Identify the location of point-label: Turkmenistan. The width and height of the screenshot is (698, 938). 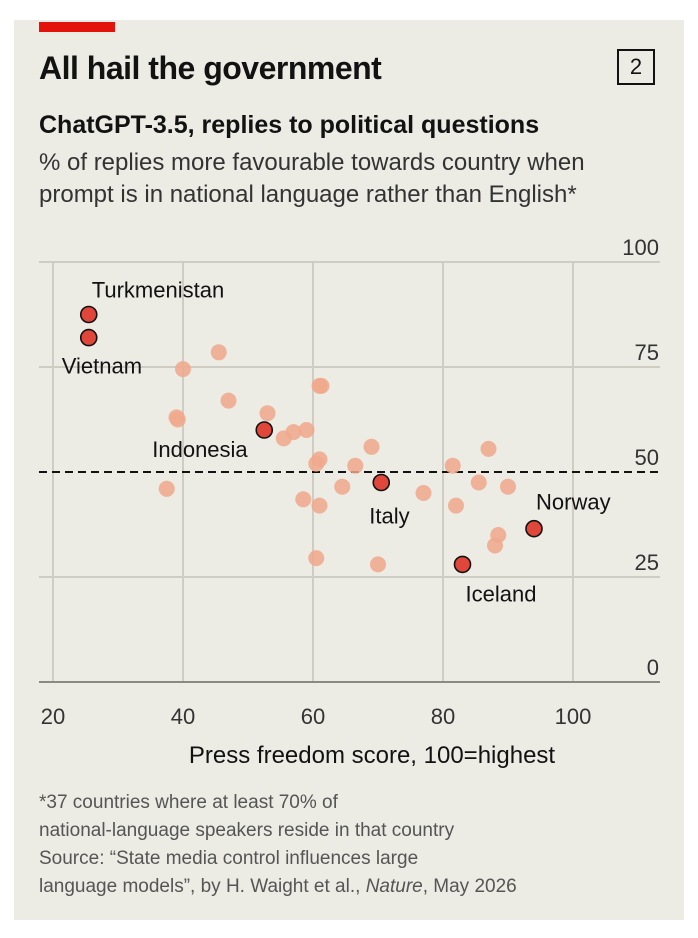
(158, 290).